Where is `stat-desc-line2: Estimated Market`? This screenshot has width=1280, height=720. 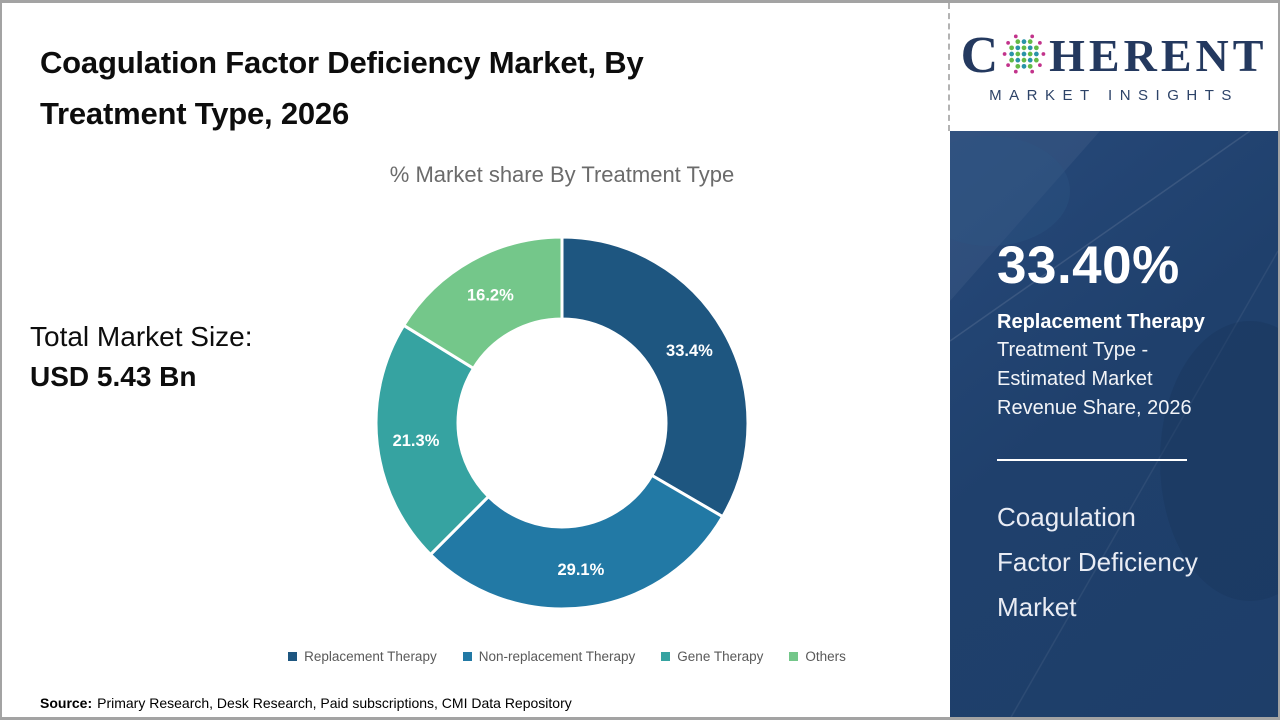 stat-desc-line2: Estimated Market is located at coordinates (1075, 379).